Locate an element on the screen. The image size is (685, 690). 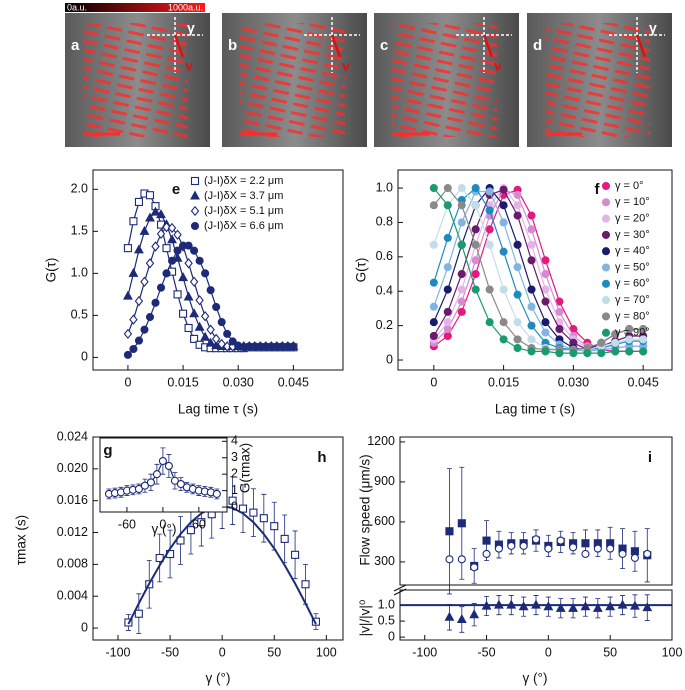
velocity-arrow is located at coordinates (488, 46).